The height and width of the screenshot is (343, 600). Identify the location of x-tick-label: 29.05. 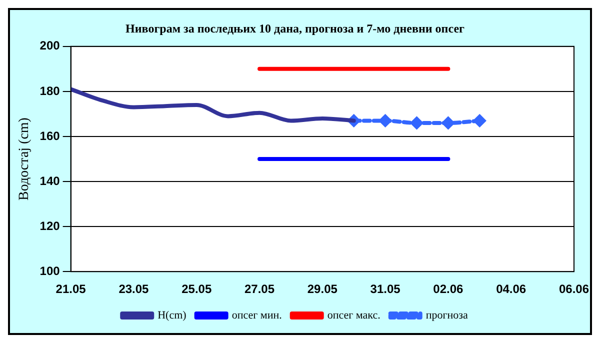
(322, 289).